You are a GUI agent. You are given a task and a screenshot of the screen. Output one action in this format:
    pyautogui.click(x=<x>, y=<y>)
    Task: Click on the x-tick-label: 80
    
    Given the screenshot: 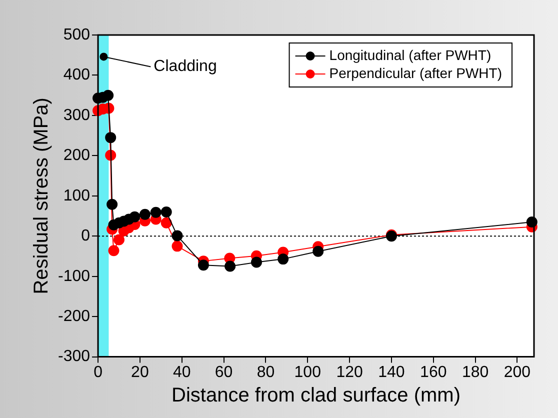 What is the action you would take?
    pyautogui.click(x=265, y=372)
    